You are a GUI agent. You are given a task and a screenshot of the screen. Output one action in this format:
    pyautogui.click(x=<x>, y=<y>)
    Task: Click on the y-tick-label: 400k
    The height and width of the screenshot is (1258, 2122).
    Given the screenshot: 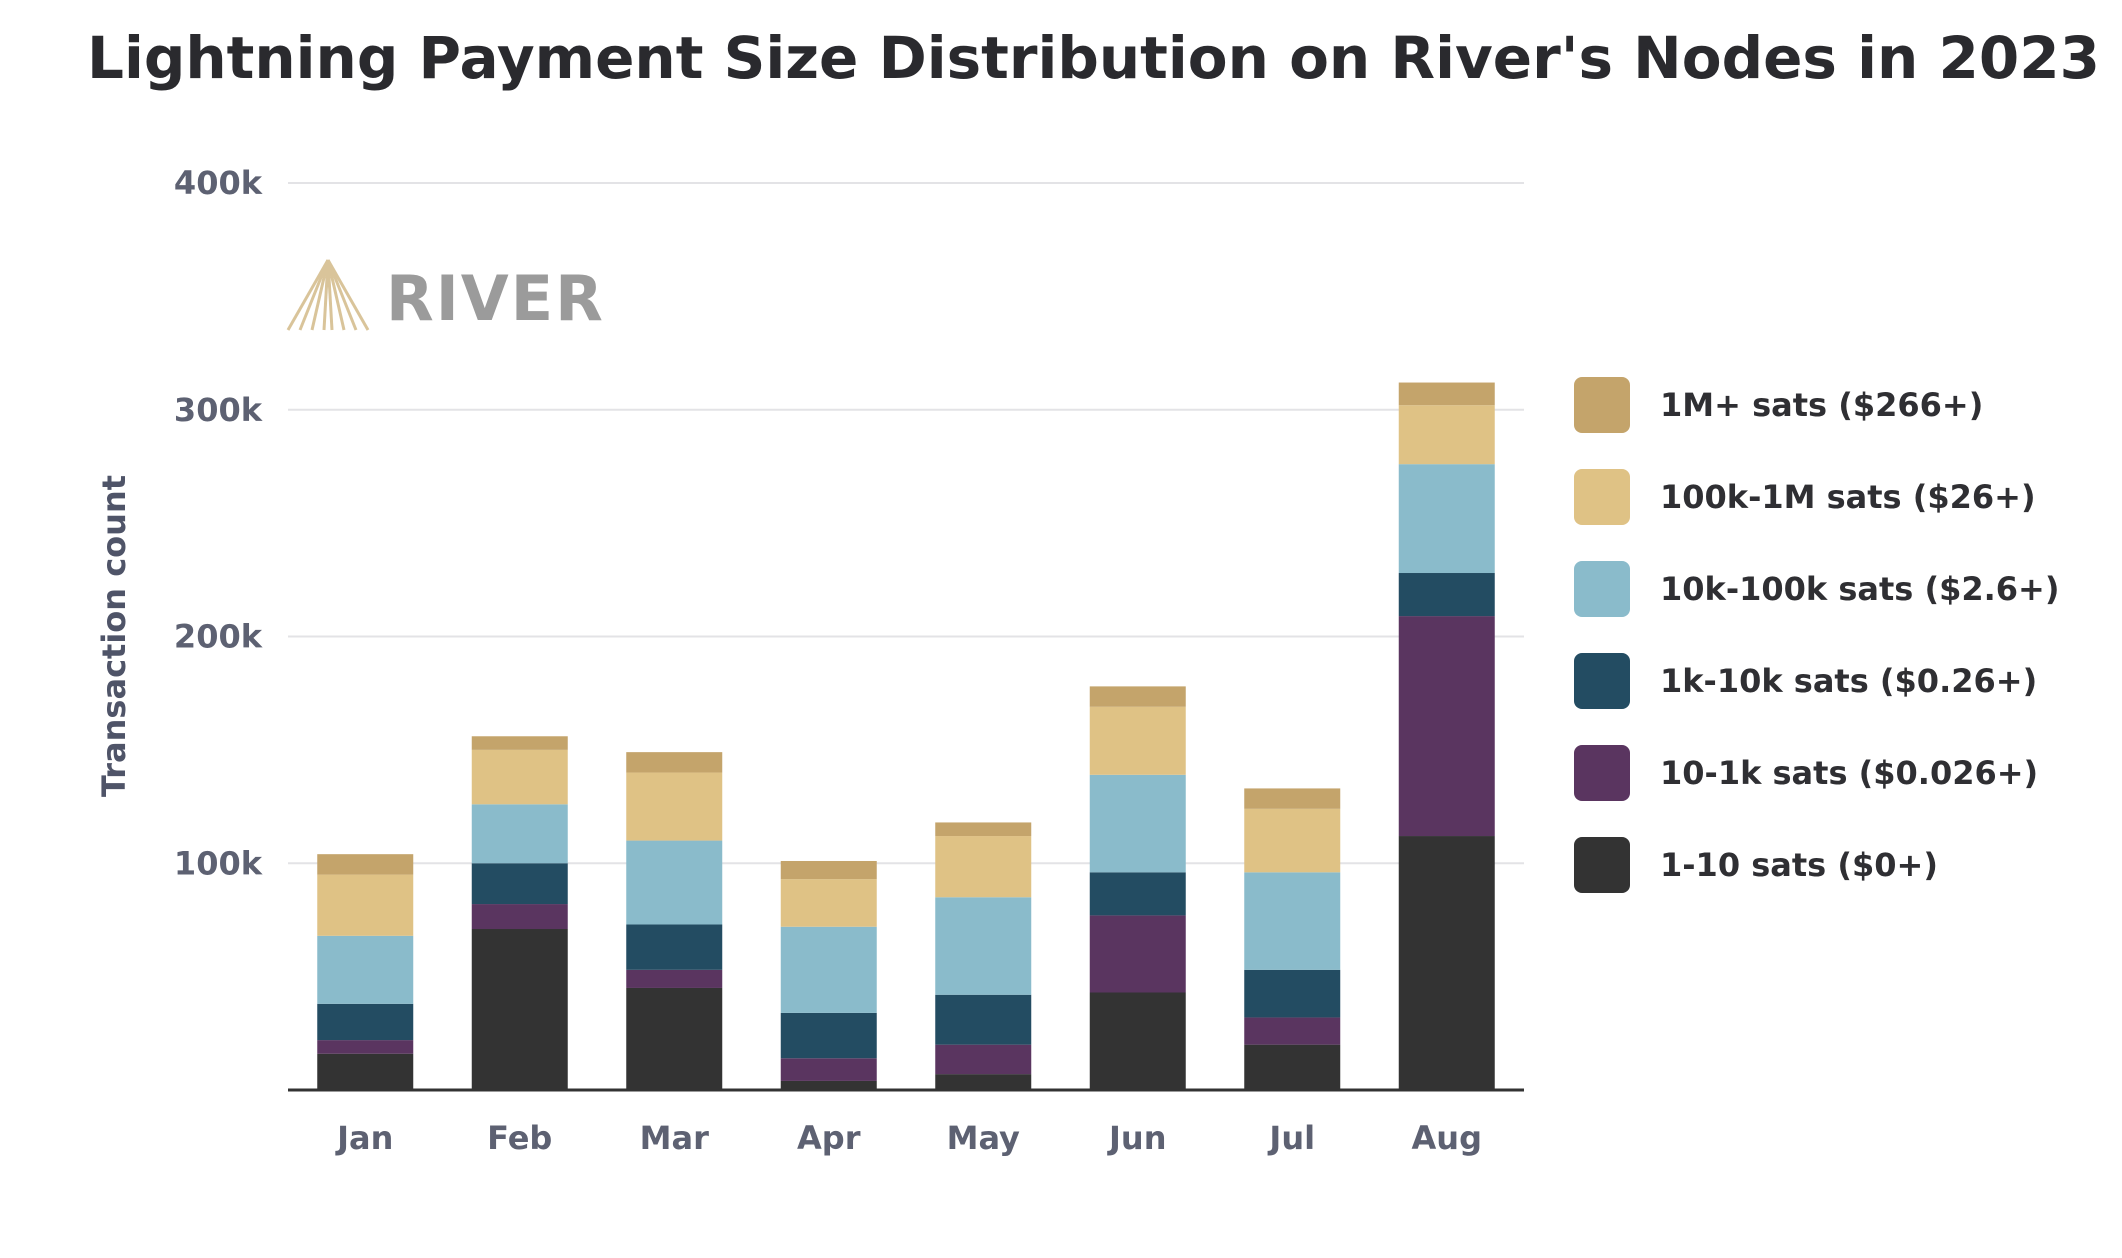 What is the action you would take?
    pyautogui.click(x=218, y=183)
    